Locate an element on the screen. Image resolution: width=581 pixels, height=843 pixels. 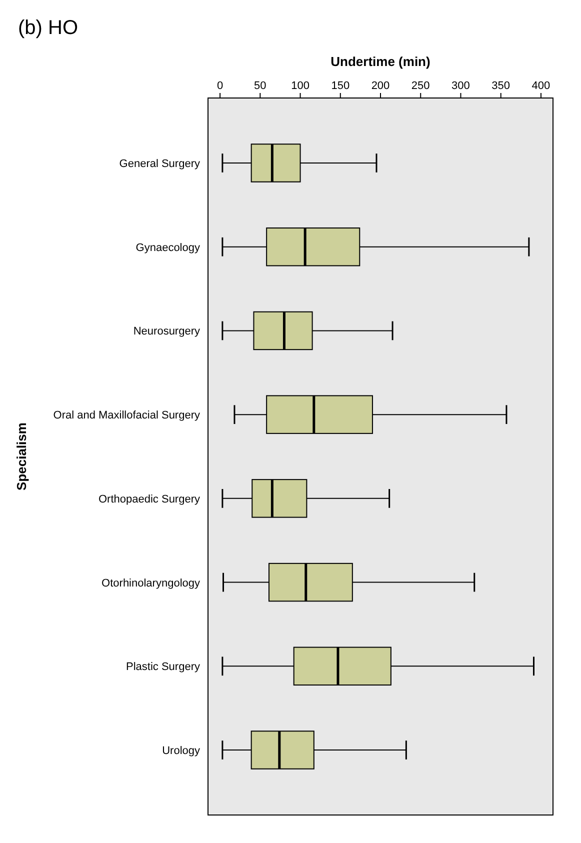
x-tick-label: 100 is located at coordinates (300, 86).